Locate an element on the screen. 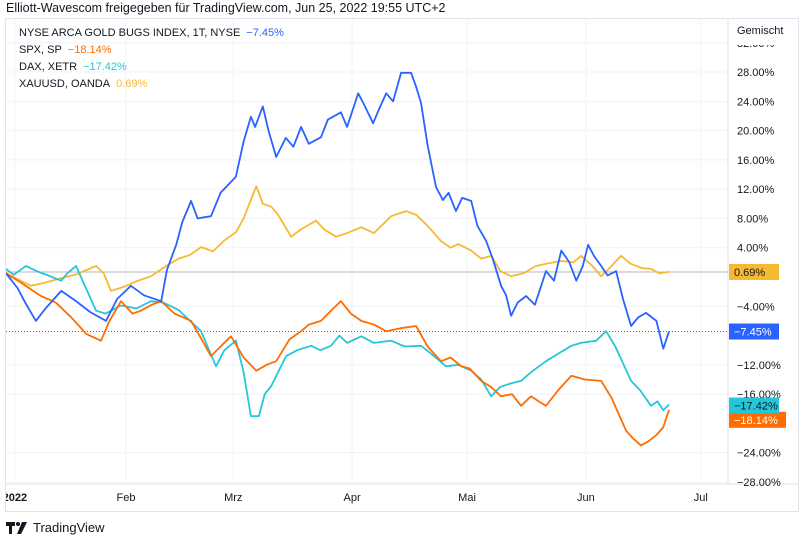  x-tick-label: Mrz is located at coordinates (233, 498).